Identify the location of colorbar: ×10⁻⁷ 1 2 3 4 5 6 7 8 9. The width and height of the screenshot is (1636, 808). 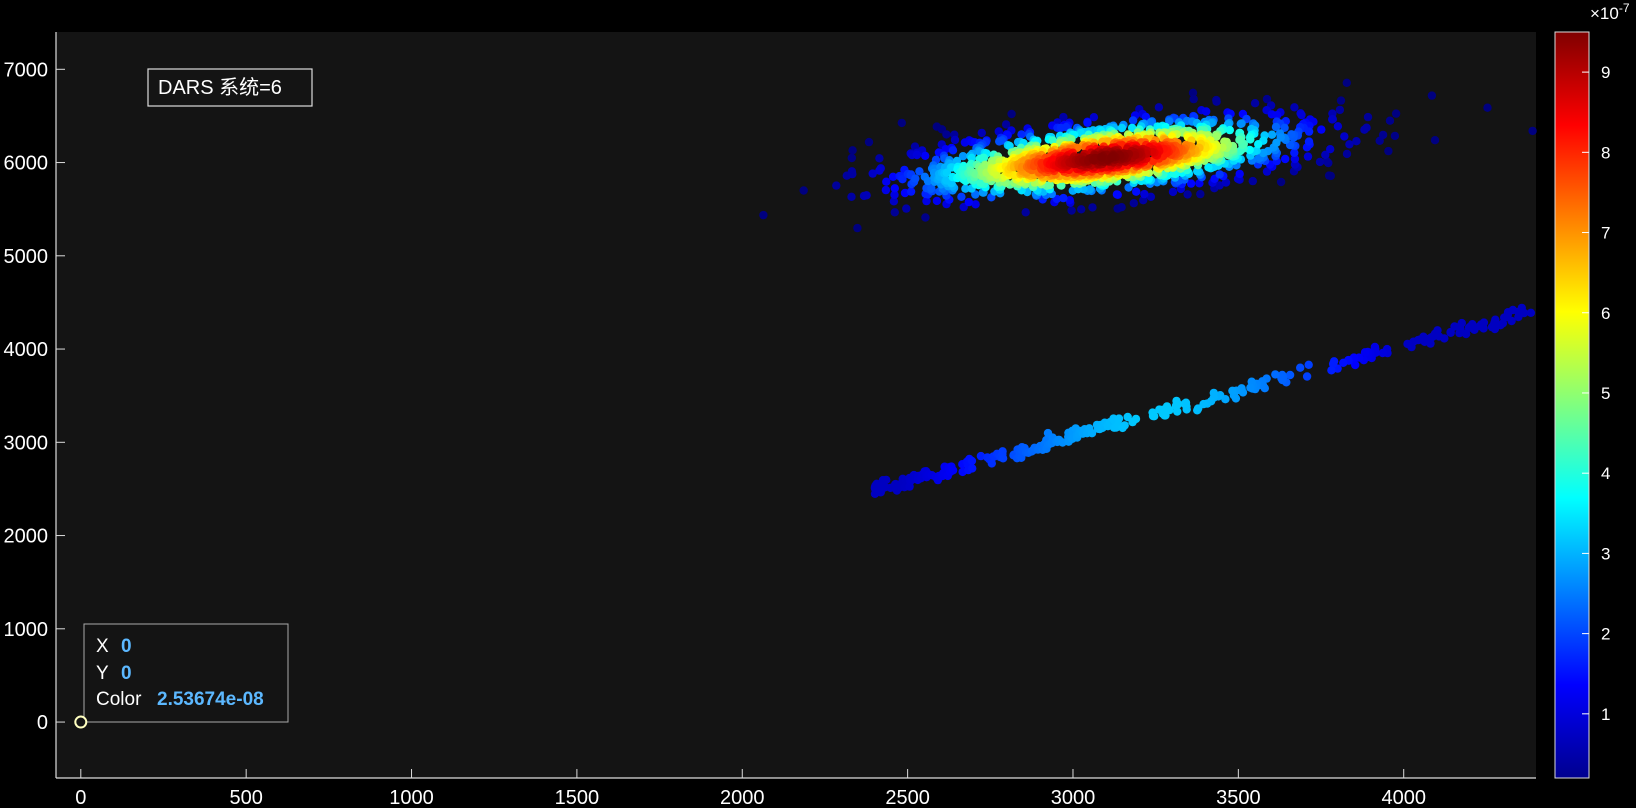
(1592, 390).